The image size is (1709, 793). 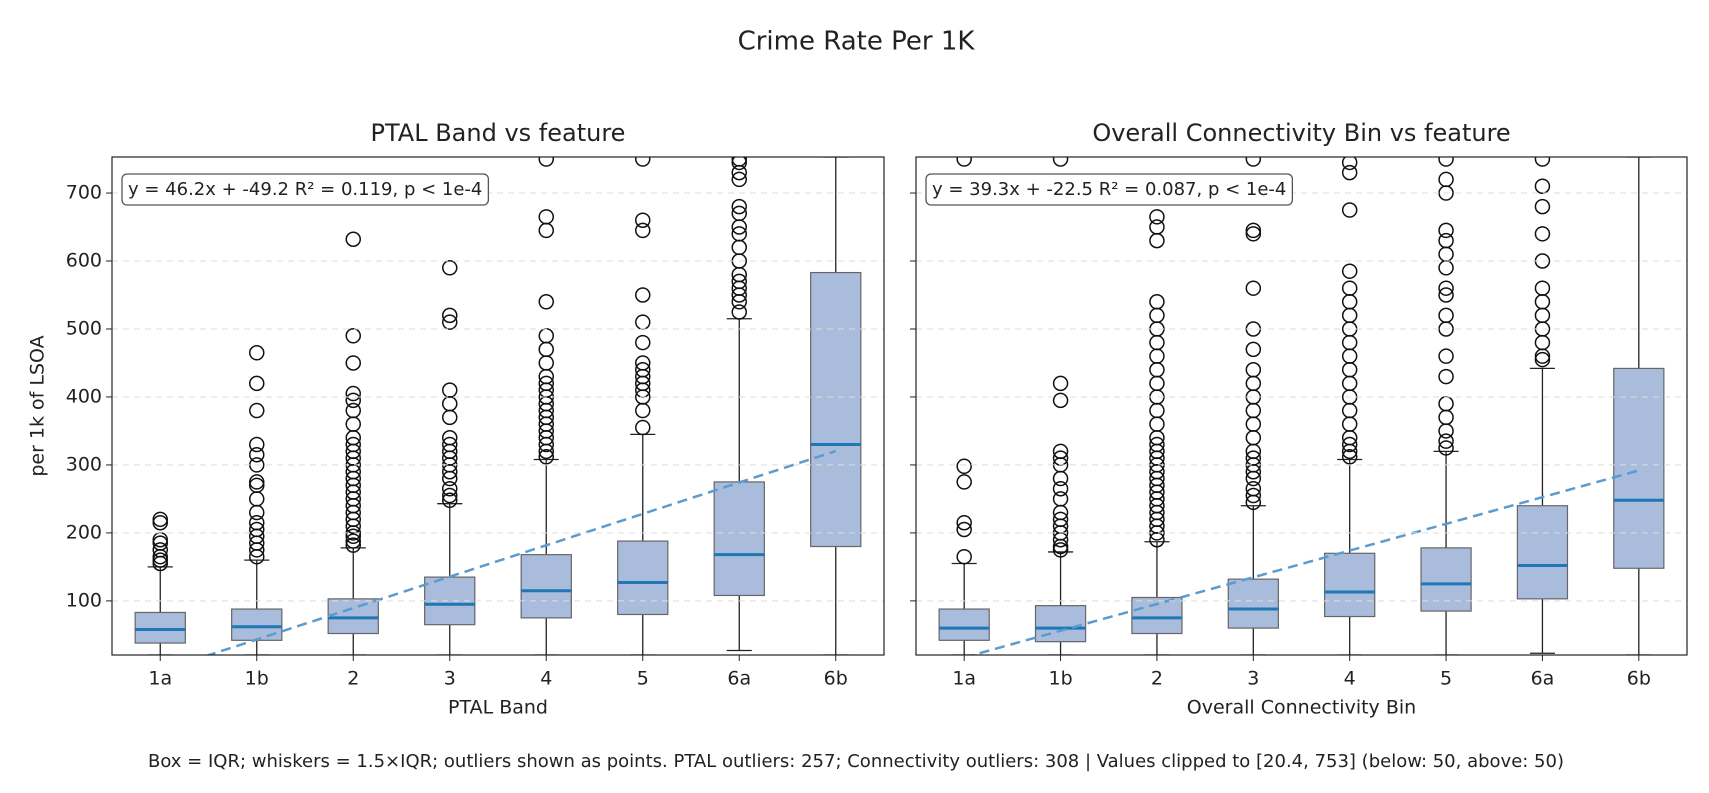 What do you see at coordinates (84, 193) in the screenshot?
I see `y-tick-label: 700` at bounding box center [84, 193].